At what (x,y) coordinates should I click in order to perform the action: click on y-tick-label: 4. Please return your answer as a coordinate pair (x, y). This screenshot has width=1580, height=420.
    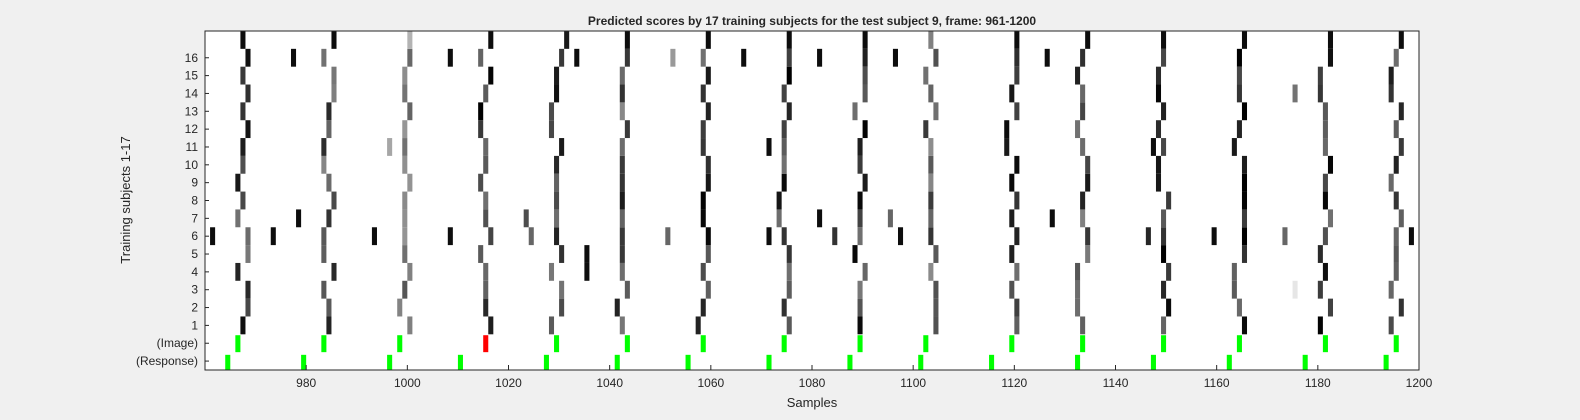
    Looking at the image, I should click on (194, 272).